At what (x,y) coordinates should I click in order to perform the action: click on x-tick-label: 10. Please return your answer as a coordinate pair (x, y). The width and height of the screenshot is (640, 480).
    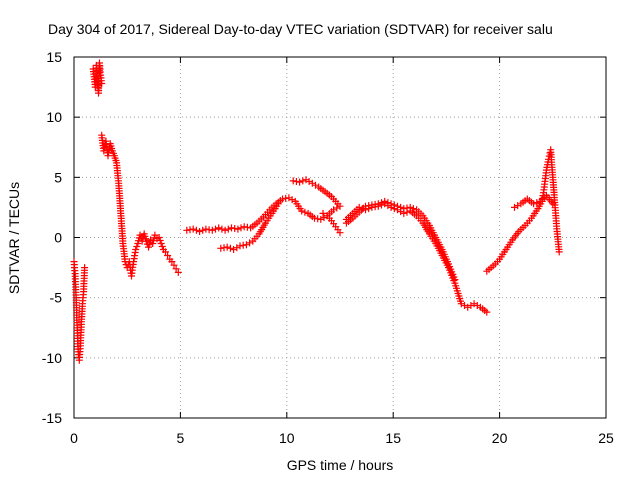
    Looking at the image, I should click on (287, 438).